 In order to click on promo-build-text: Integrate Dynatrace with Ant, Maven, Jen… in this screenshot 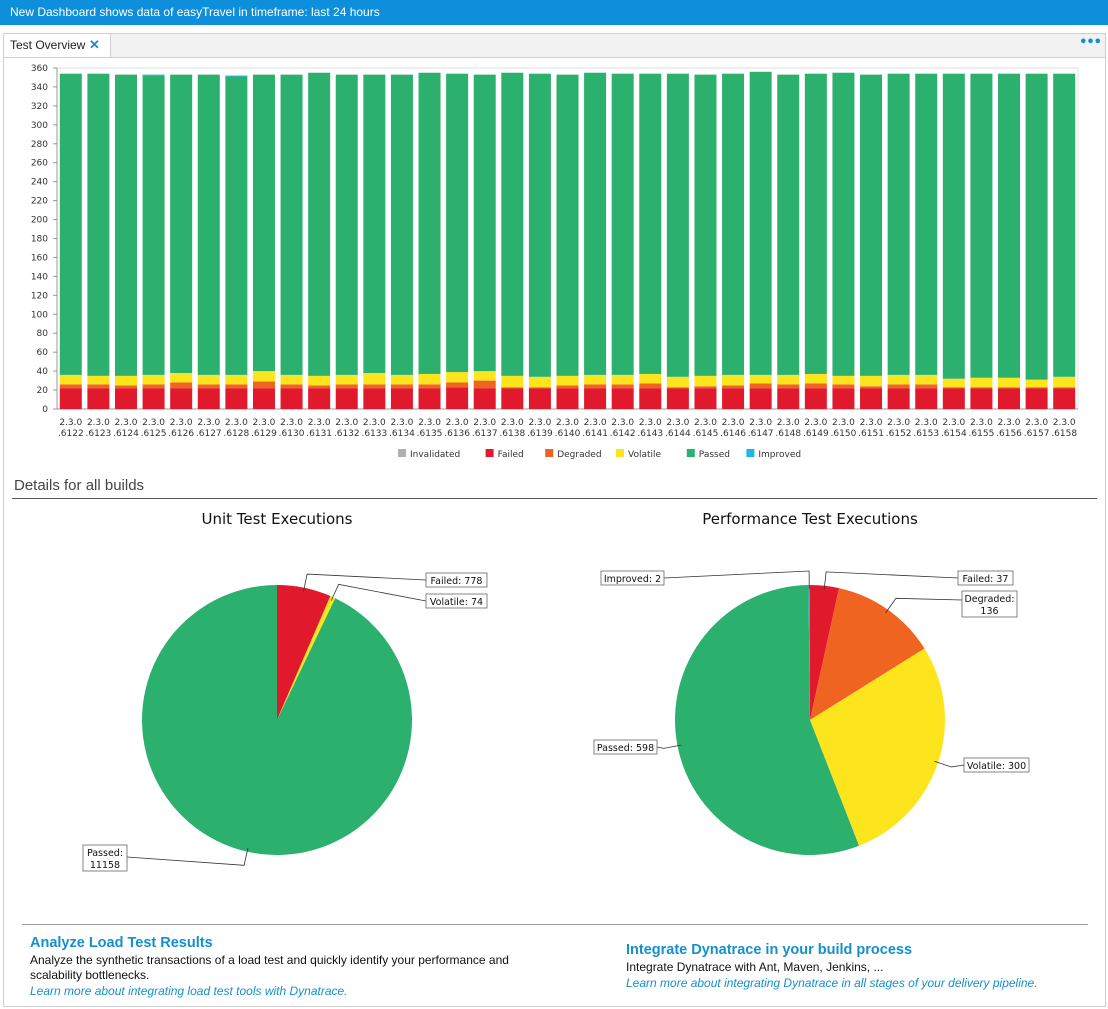, I will do `click(755, 967)`.